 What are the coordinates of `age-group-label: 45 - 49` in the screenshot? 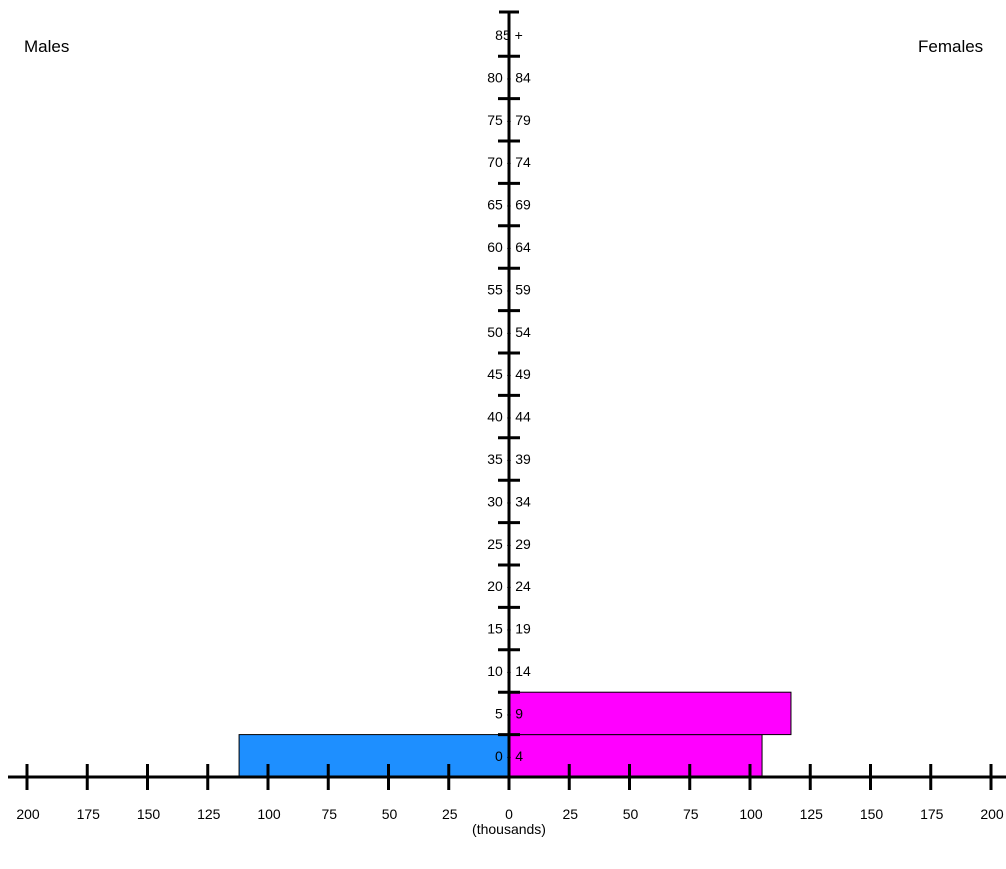 It's located at (509, 374).